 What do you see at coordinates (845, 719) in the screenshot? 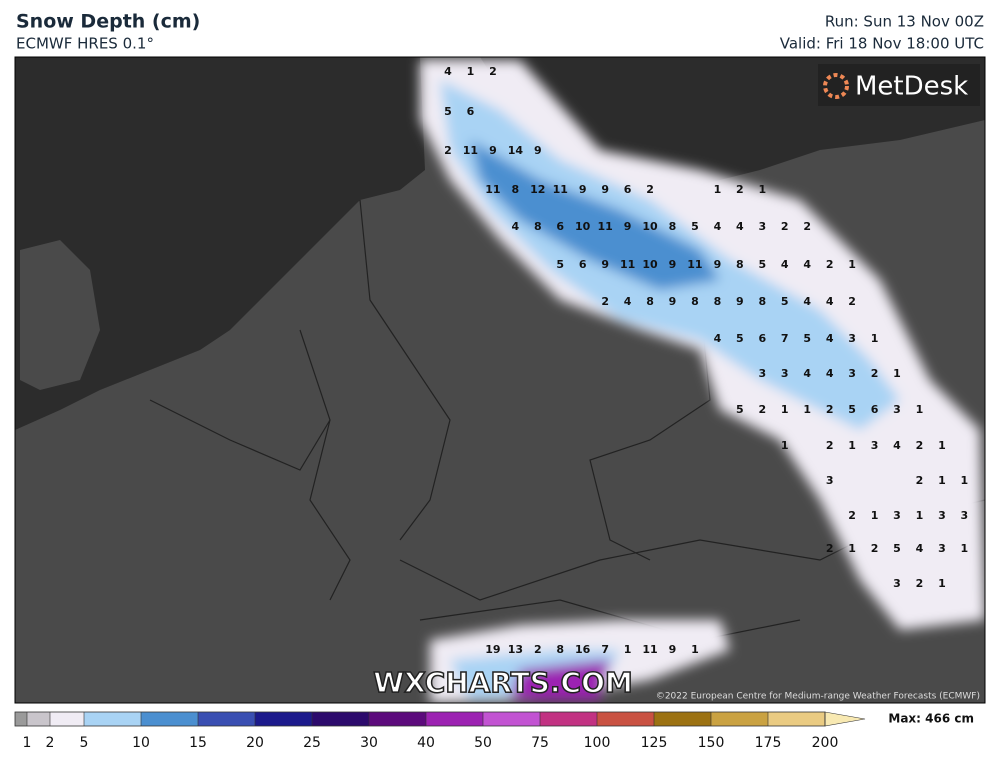
I see `colorbar-extension` at bounding box center [845, 719].